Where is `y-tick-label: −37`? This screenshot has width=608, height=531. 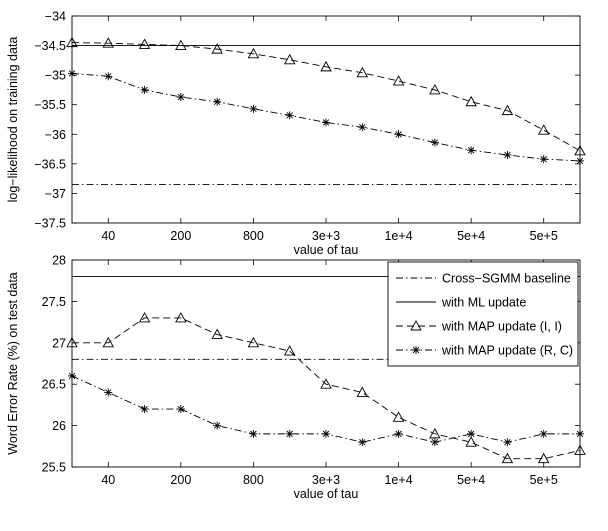
y-tick-label: −37 is located at coordinates (55, 194).